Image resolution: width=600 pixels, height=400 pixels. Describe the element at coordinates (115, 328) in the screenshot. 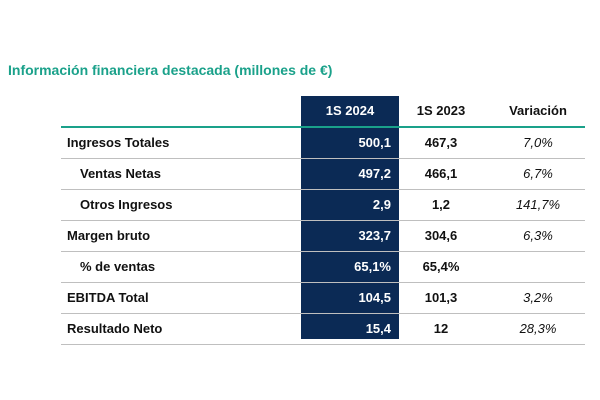

I see `row-label: Resultado Neto` at that location.